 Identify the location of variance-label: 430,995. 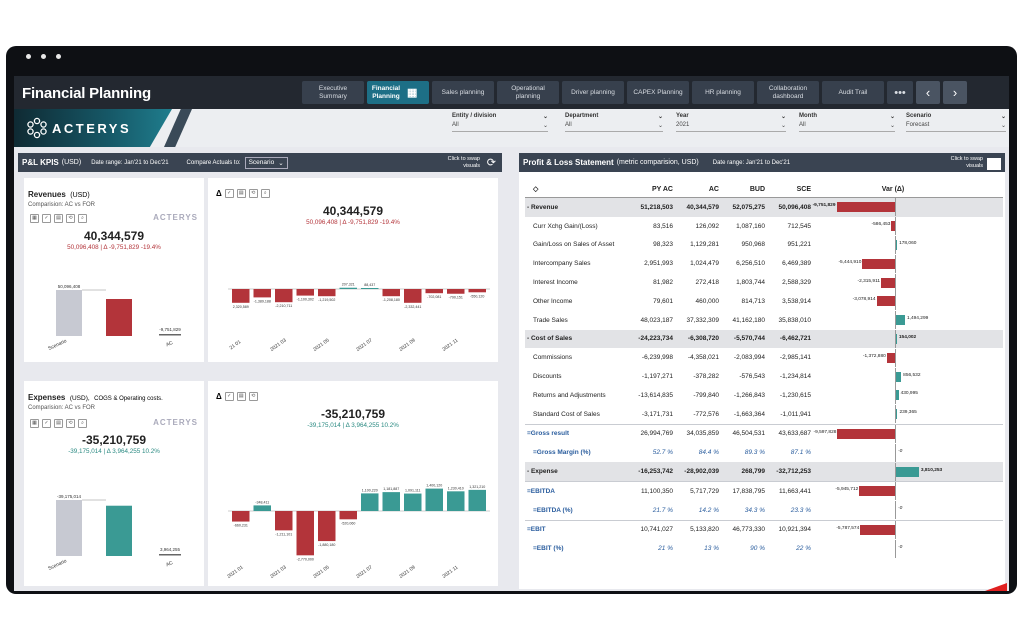
(909, 394).